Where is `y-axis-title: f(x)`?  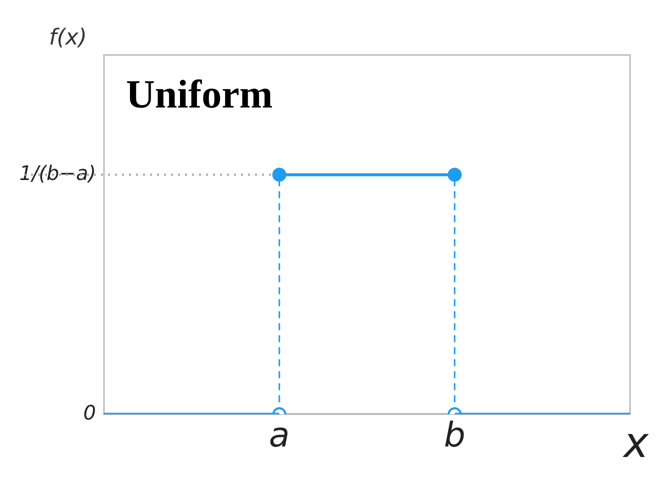
y-axis-title: f(x) is located at coordinates (68, 38).